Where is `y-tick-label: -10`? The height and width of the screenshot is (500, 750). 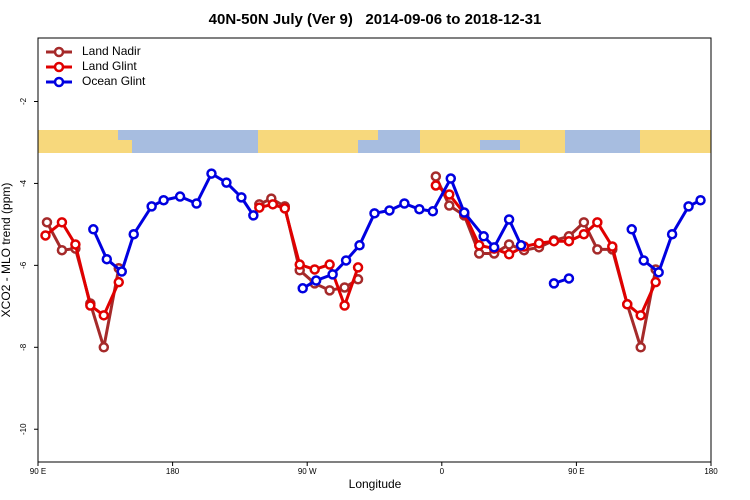
y-tick-label: -10 is located at coordinates (23, 429).